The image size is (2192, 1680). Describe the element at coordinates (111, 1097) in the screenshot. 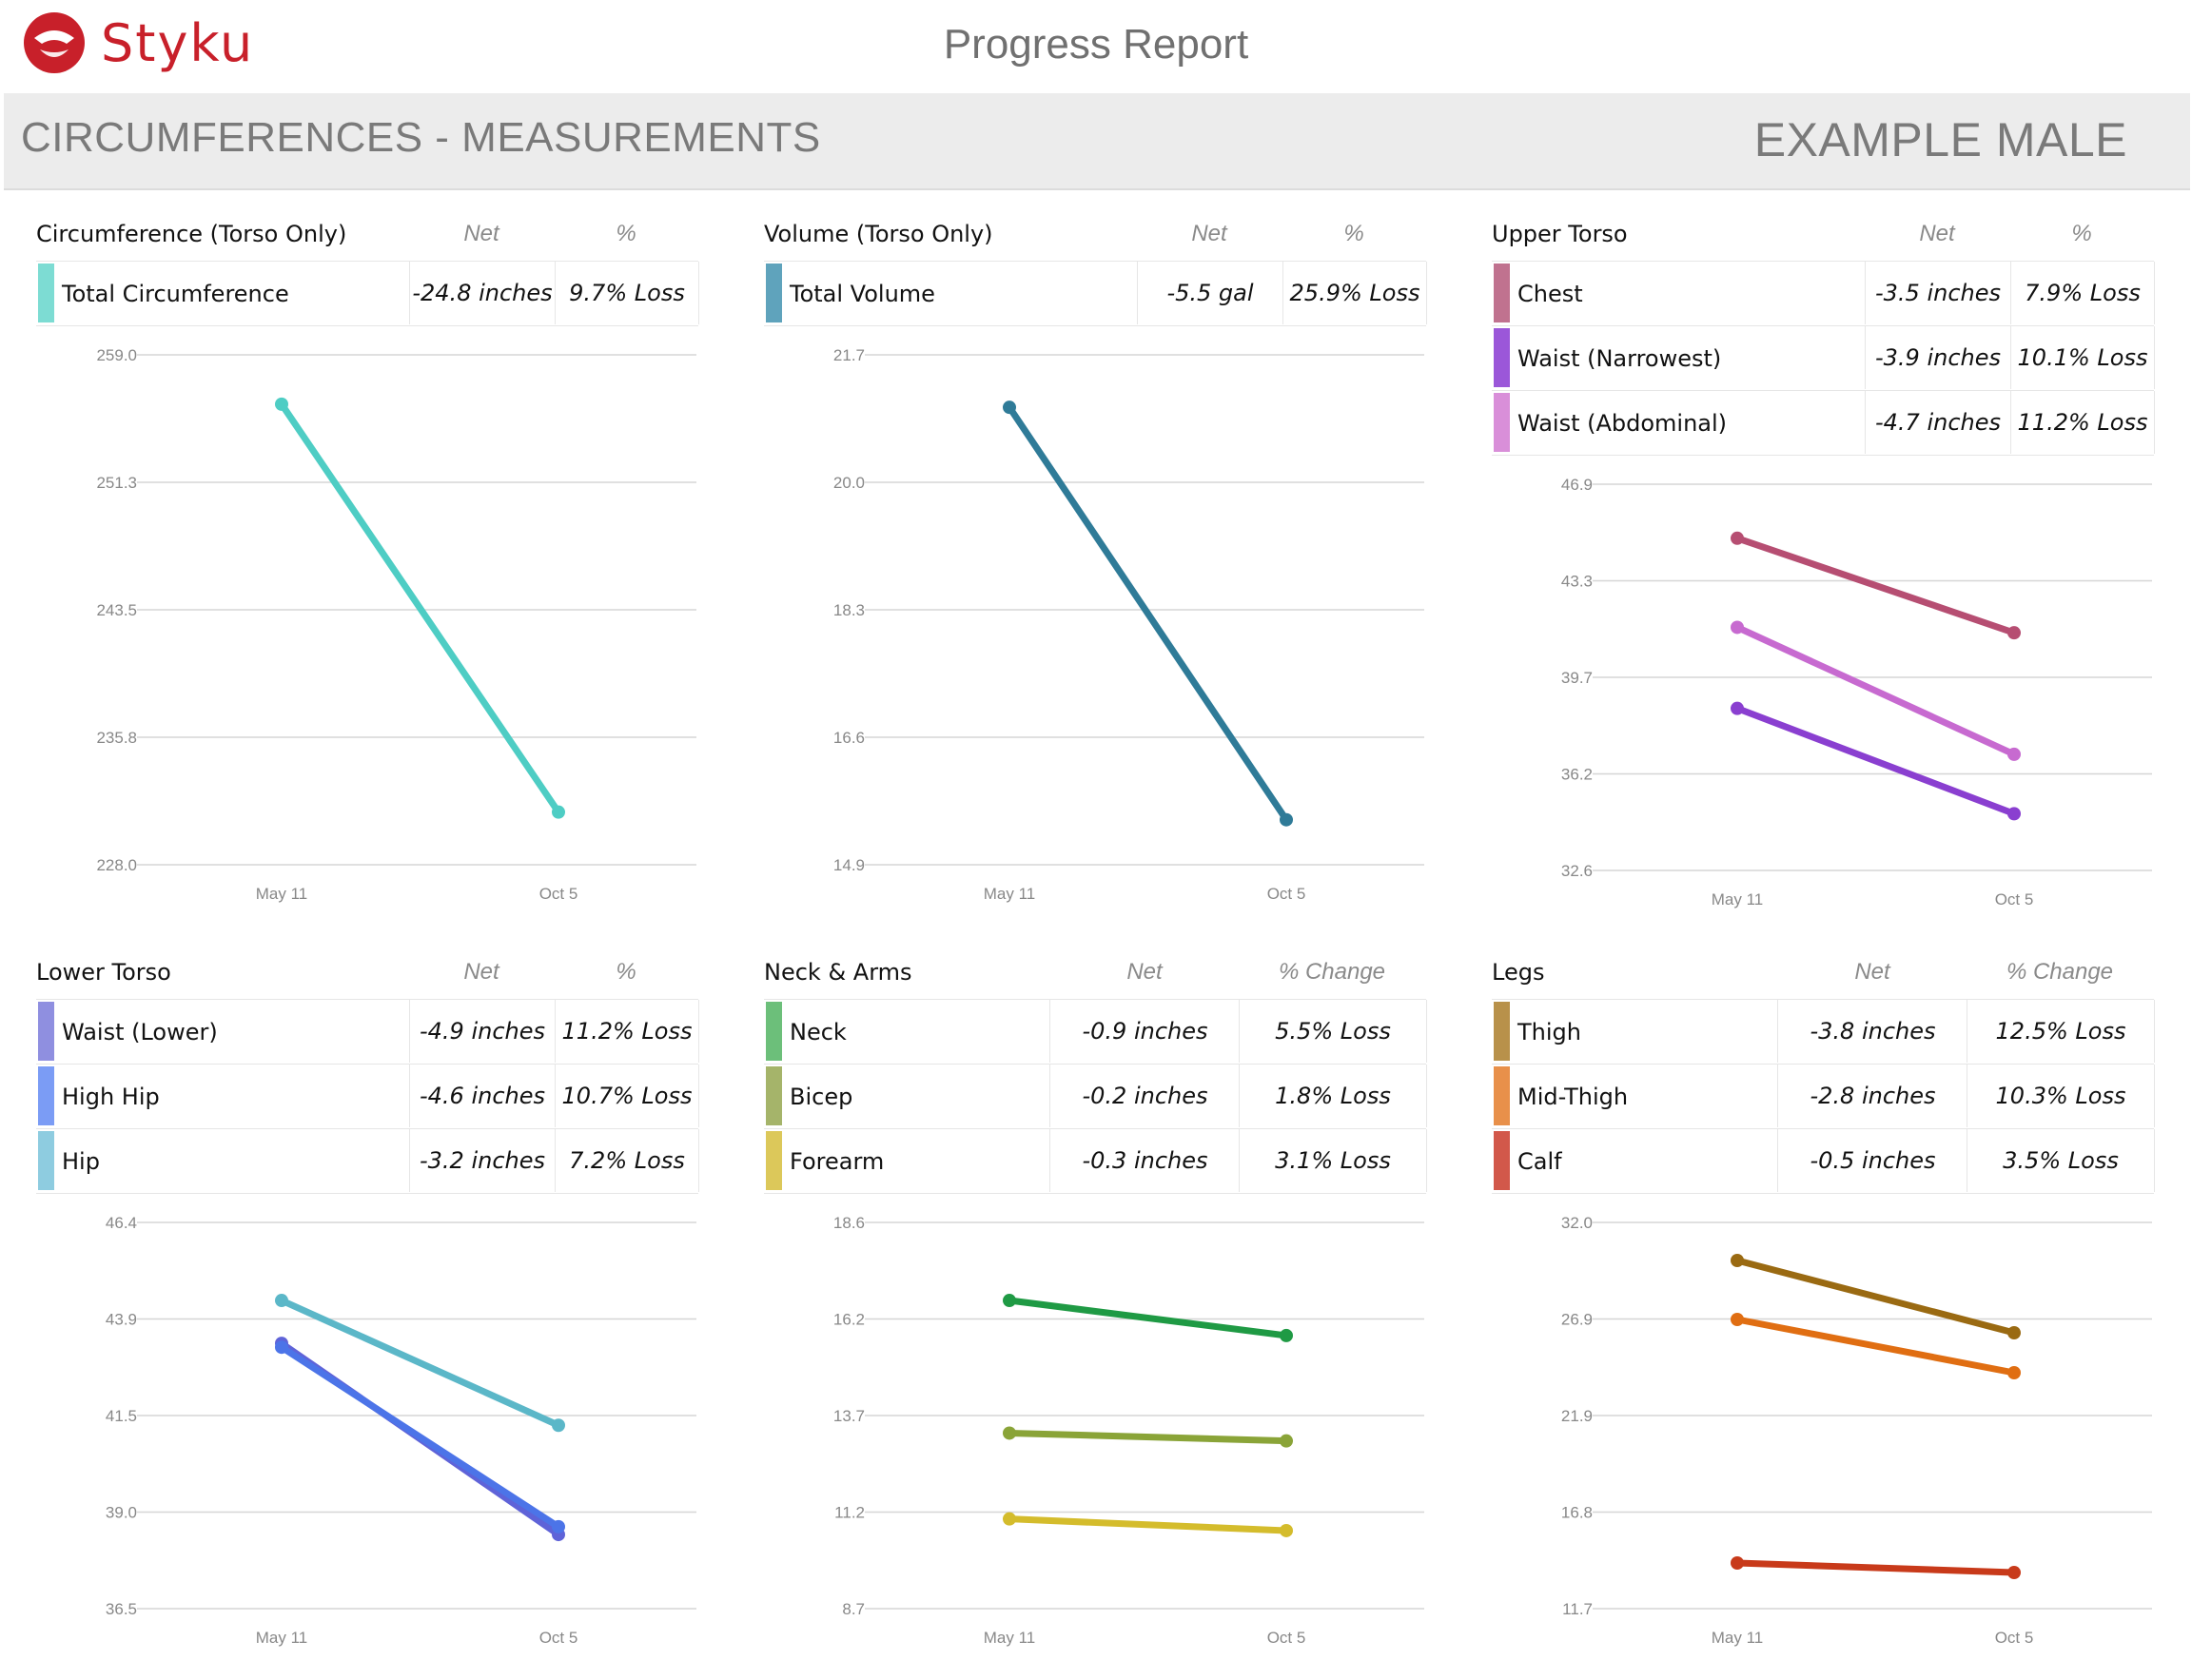

I see `measurement-name: High Hip` at that location.